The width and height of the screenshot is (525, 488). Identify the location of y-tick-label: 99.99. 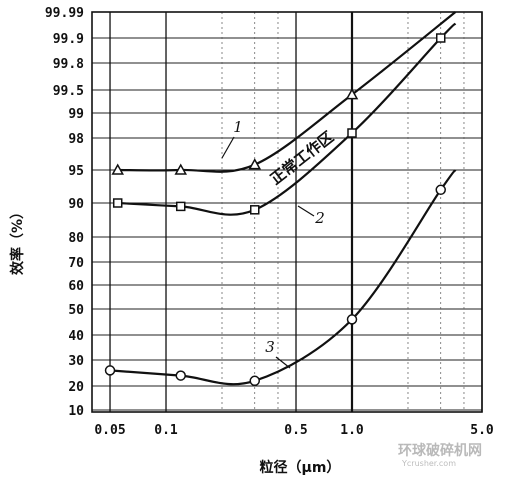
(64, 13).